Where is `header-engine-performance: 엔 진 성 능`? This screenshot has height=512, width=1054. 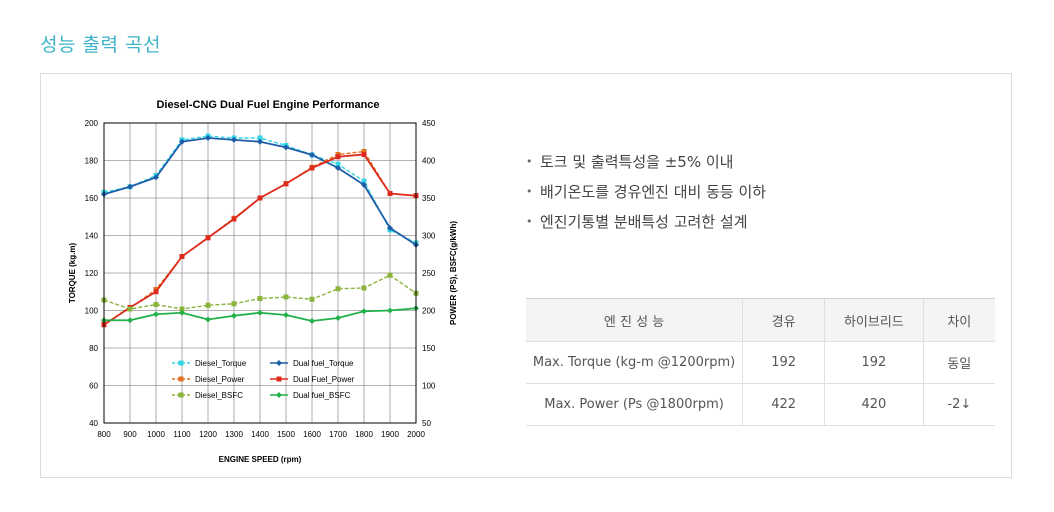 header-engine-performance: 엔 진 성 능 is located at coordinates (634, 320).